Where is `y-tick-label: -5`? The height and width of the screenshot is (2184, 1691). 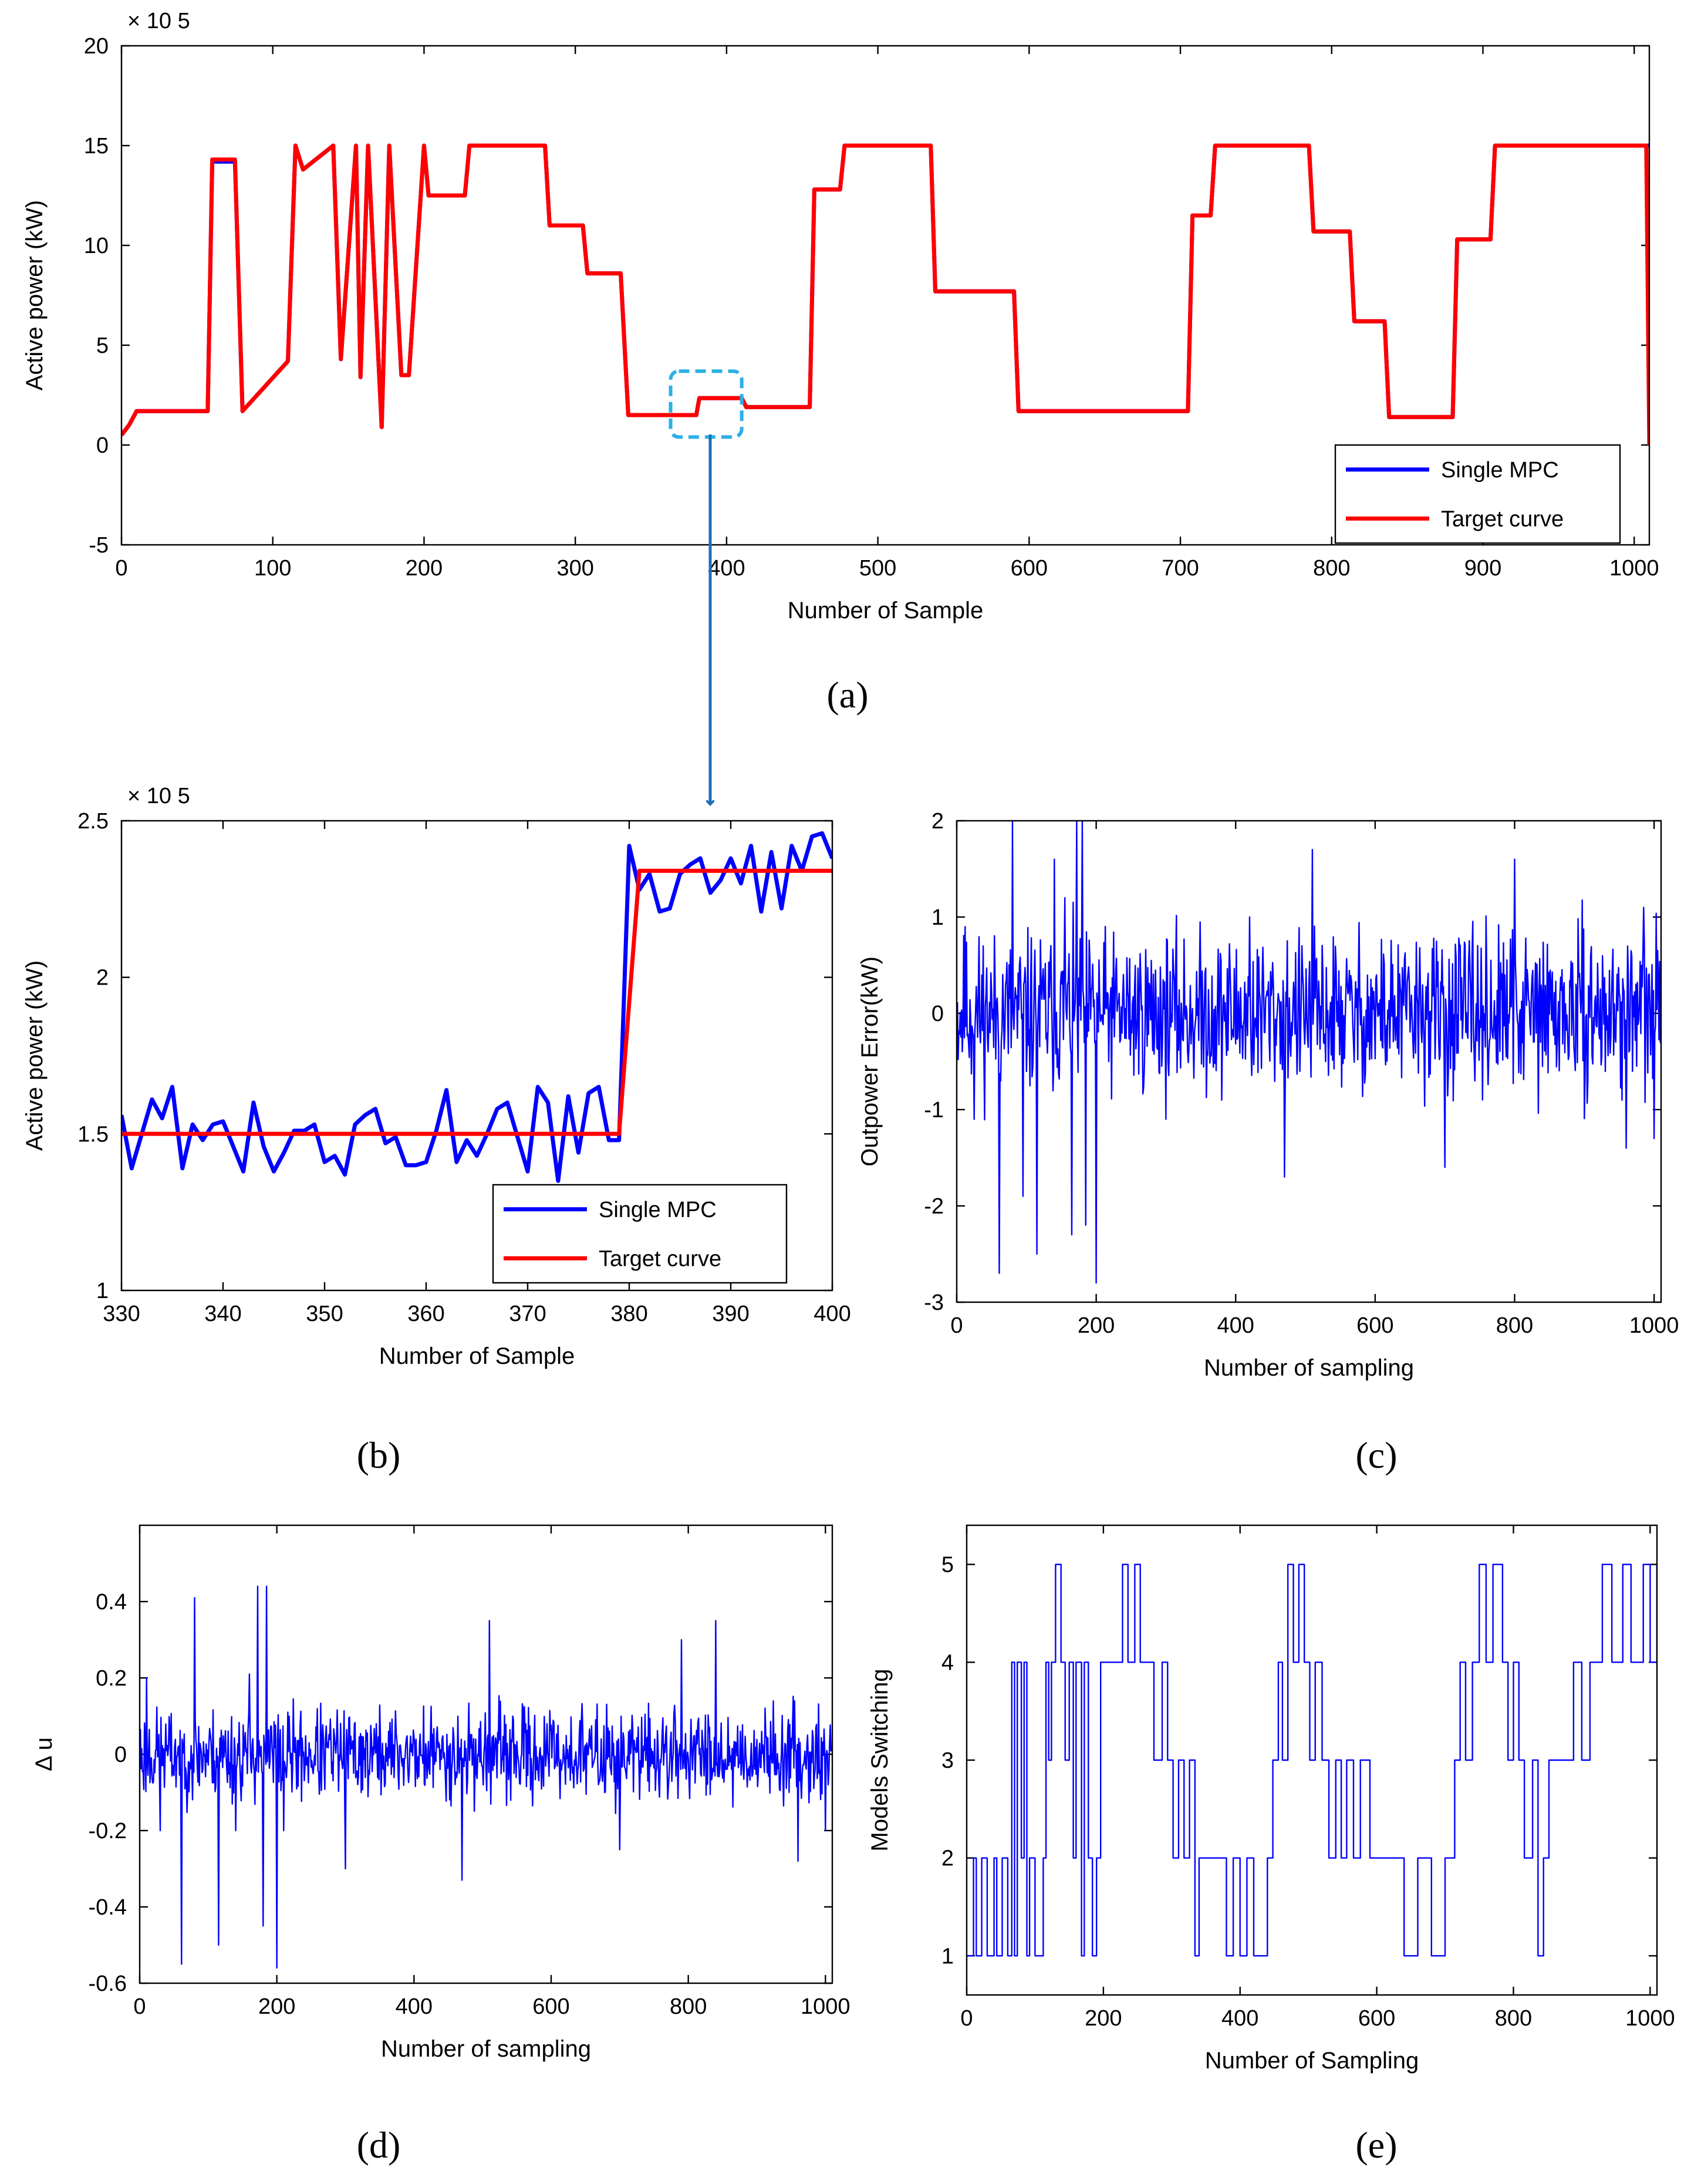 y-tick-label: -5 is located at coordinates (99, 545).